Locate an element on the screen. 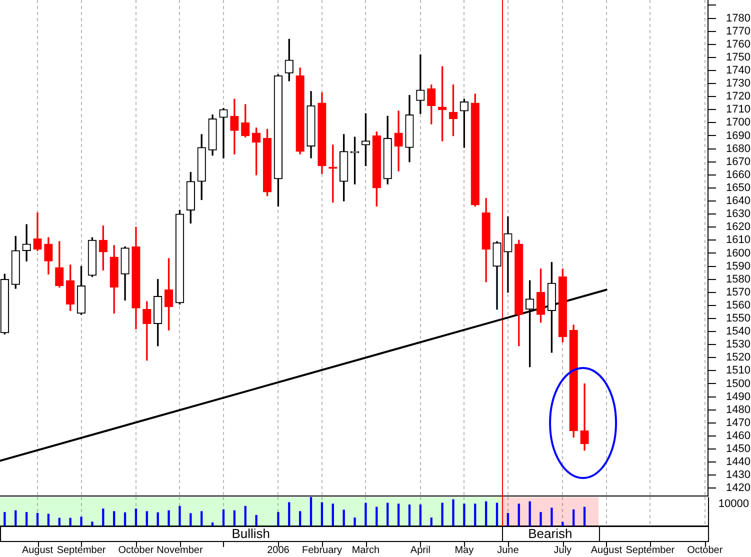 The image size is (751, 557). text: 10000 is located at coordinates (733, 504).